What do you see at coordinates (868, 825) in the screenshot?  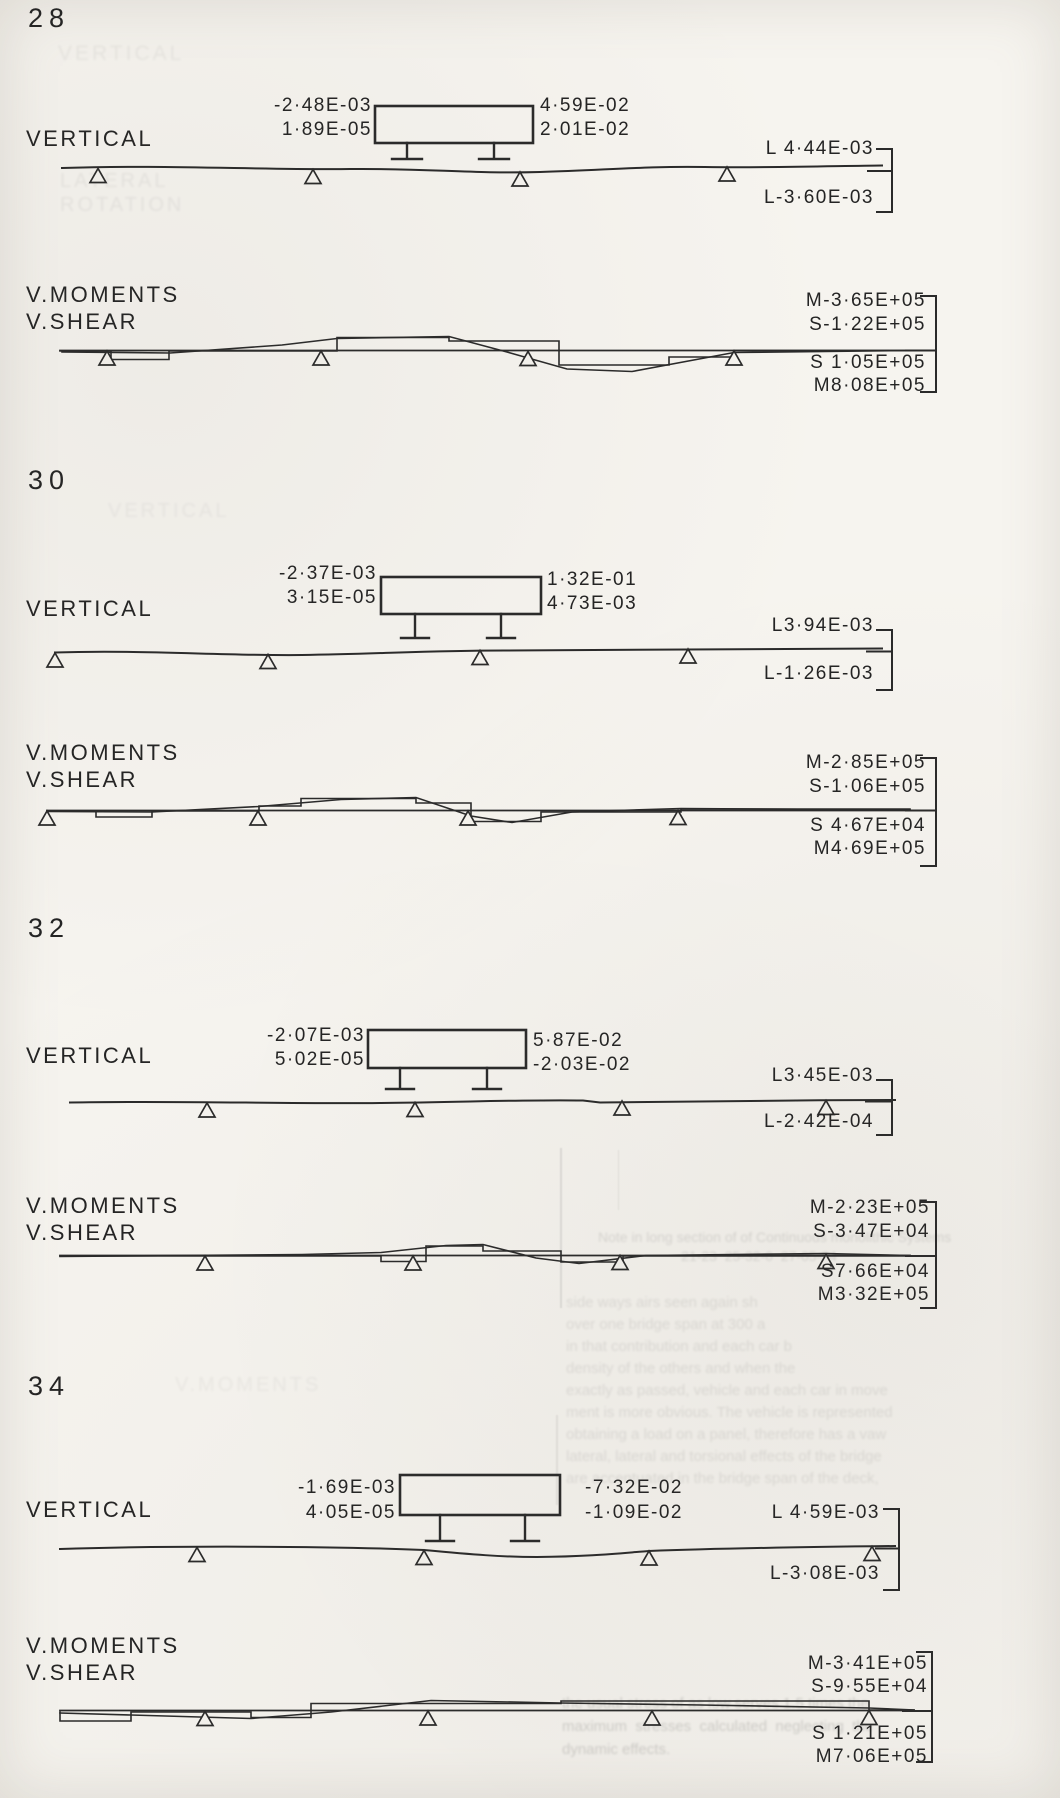 I see `shear-max-positive: S 4·67E+04` at bounding box center [868, 825].